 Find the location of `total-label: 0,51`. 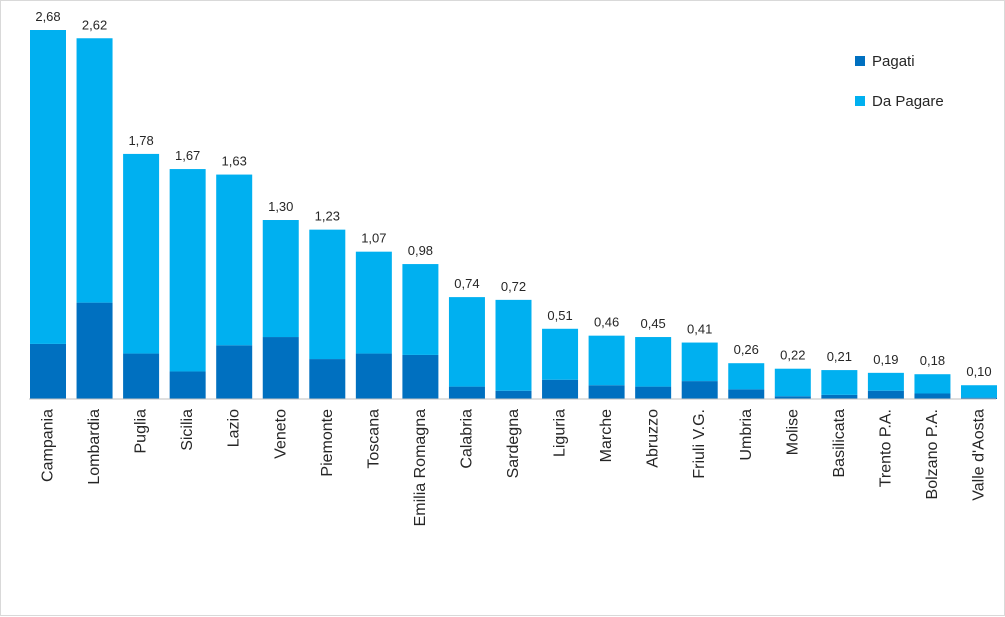

total-label: 0,51 is located at coordinates (559, 315).